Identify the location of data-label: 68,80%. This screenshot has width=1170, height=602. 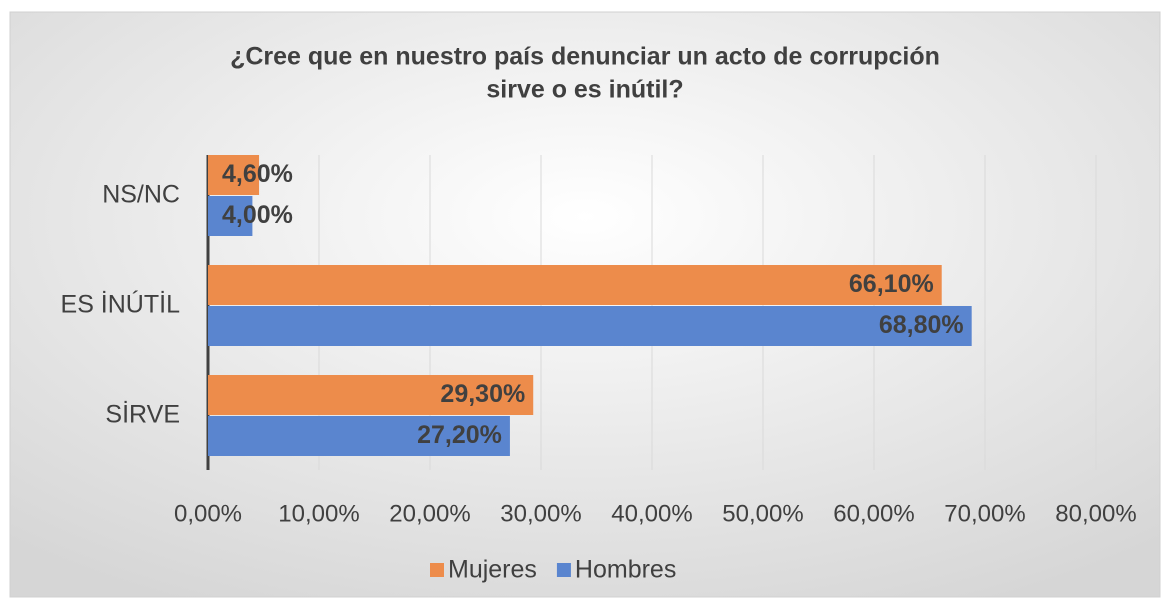
(921, 325).